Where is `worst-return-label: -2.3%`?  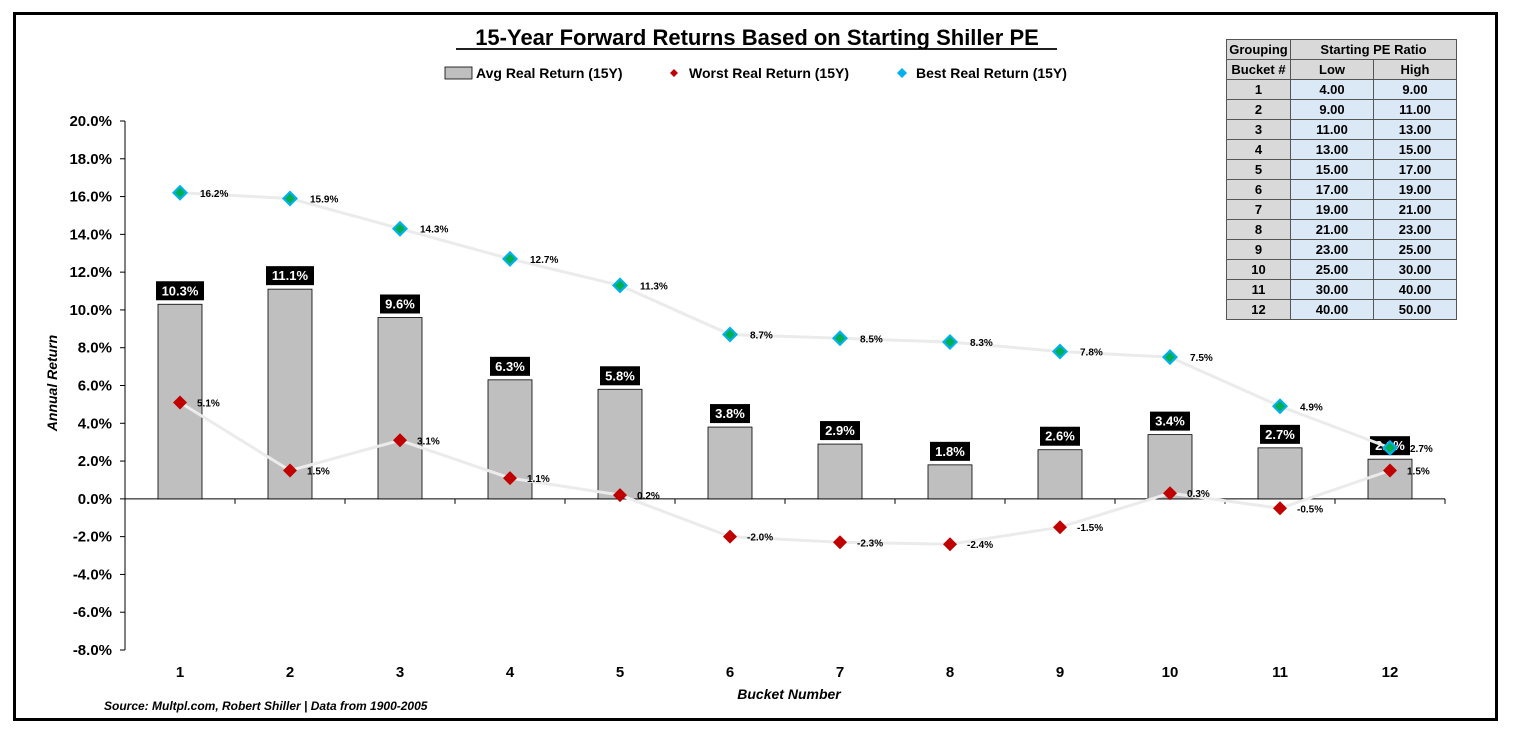 worst-return-label: -2.3% is located at coordinates (870, 543).